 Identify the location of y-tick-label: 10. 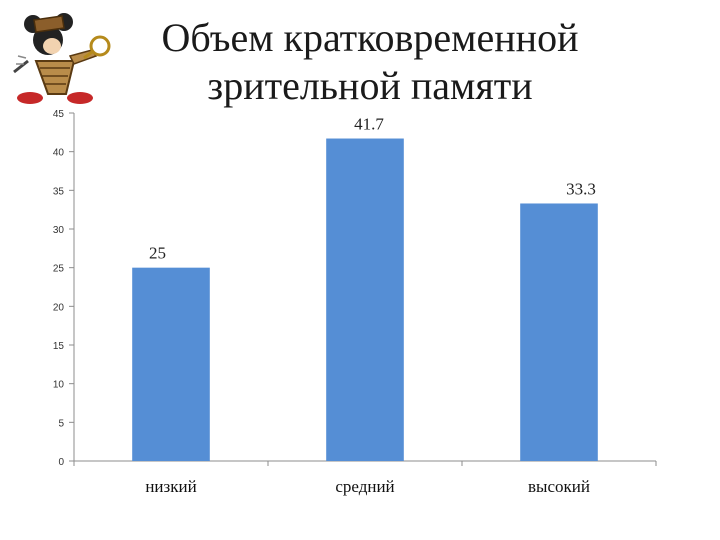
(59, 385).